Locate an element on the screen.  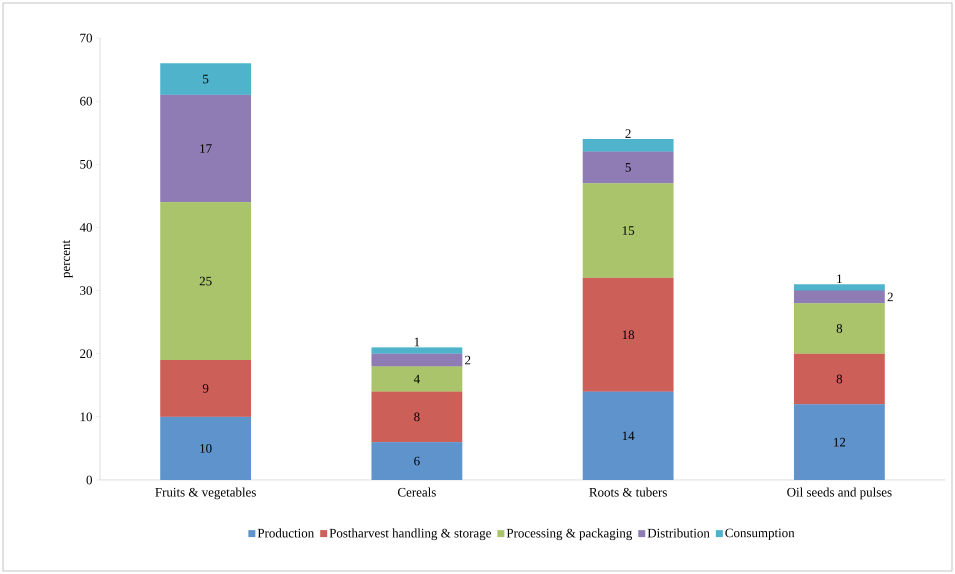
data-label: 9 is located at coordinates (205, 388).